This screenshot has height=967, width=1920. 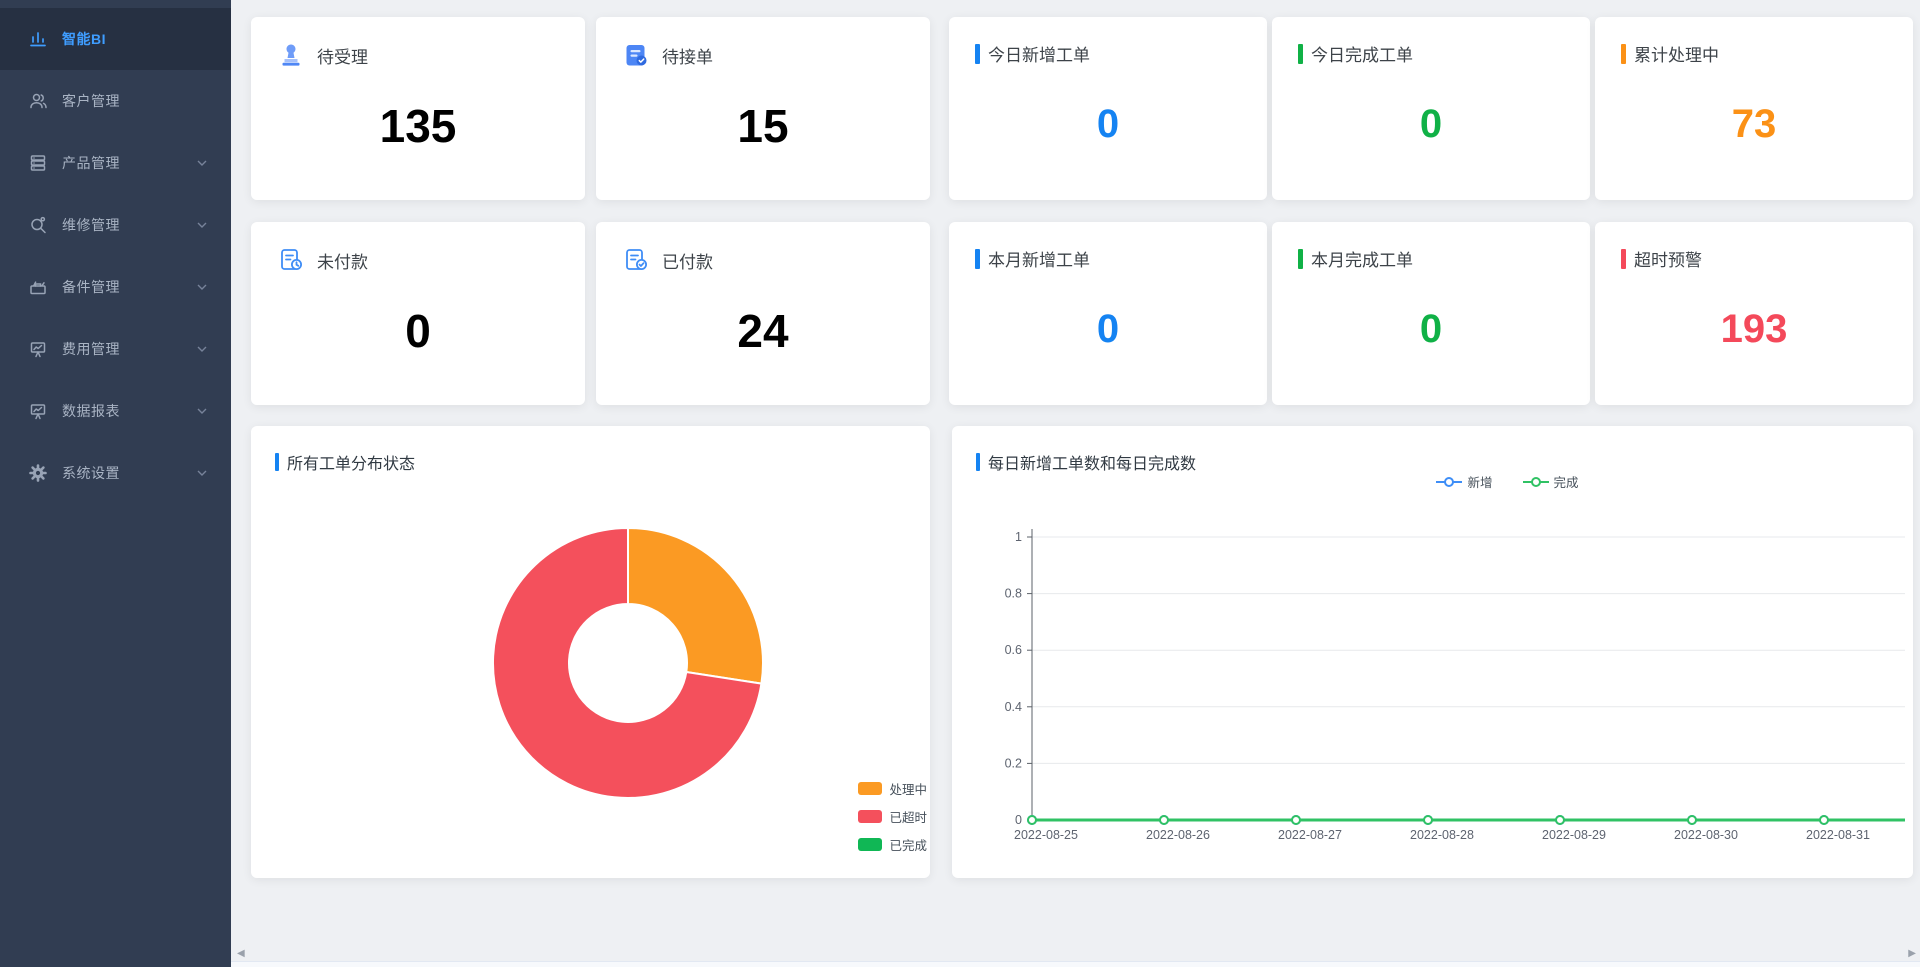 What do you see at coordinates (38, 349) in the screenshot?
I see `expense-board-icon` at bounding box center [38, 349].